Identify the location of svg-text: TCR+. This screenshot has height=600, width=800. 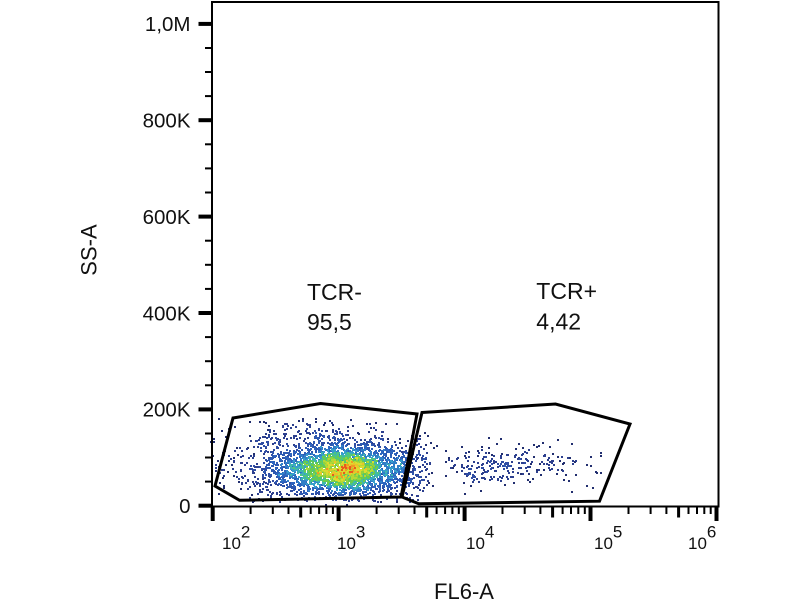
(566, 291).